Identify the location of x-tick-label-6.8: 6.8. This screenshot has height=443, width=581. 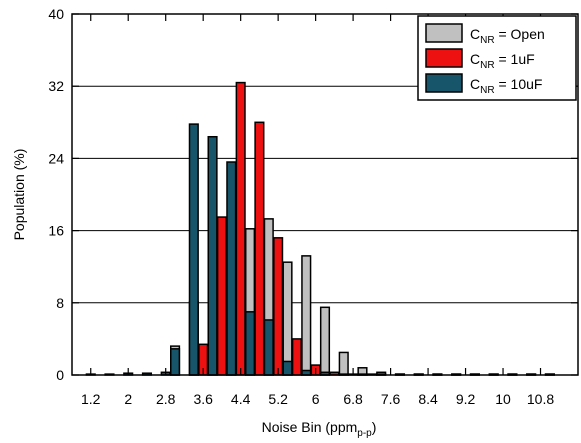
(353, 399).